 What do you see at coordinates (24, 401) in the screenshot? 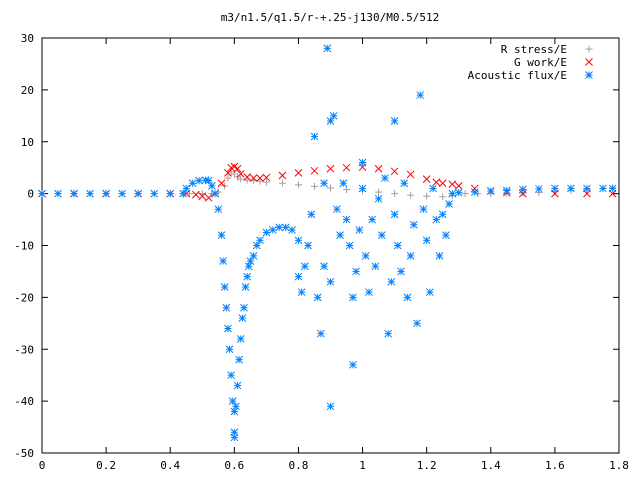
I see `y-tick-label: -40` at bounding box center [24, 401].